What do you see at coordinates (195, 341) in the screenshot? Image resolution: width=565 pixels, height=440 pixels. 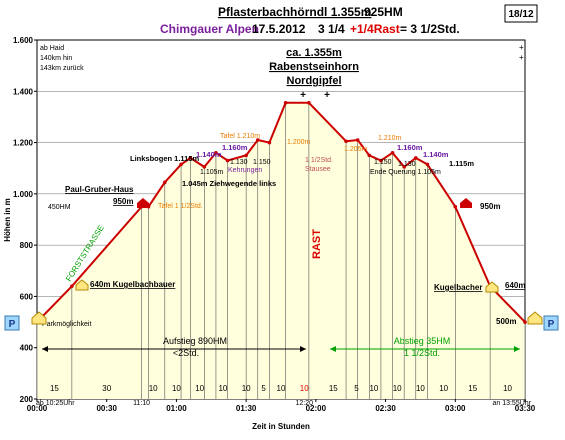 I see `label-aufstieg: Aufstieg 890HM` at bounding box center [195, 341].